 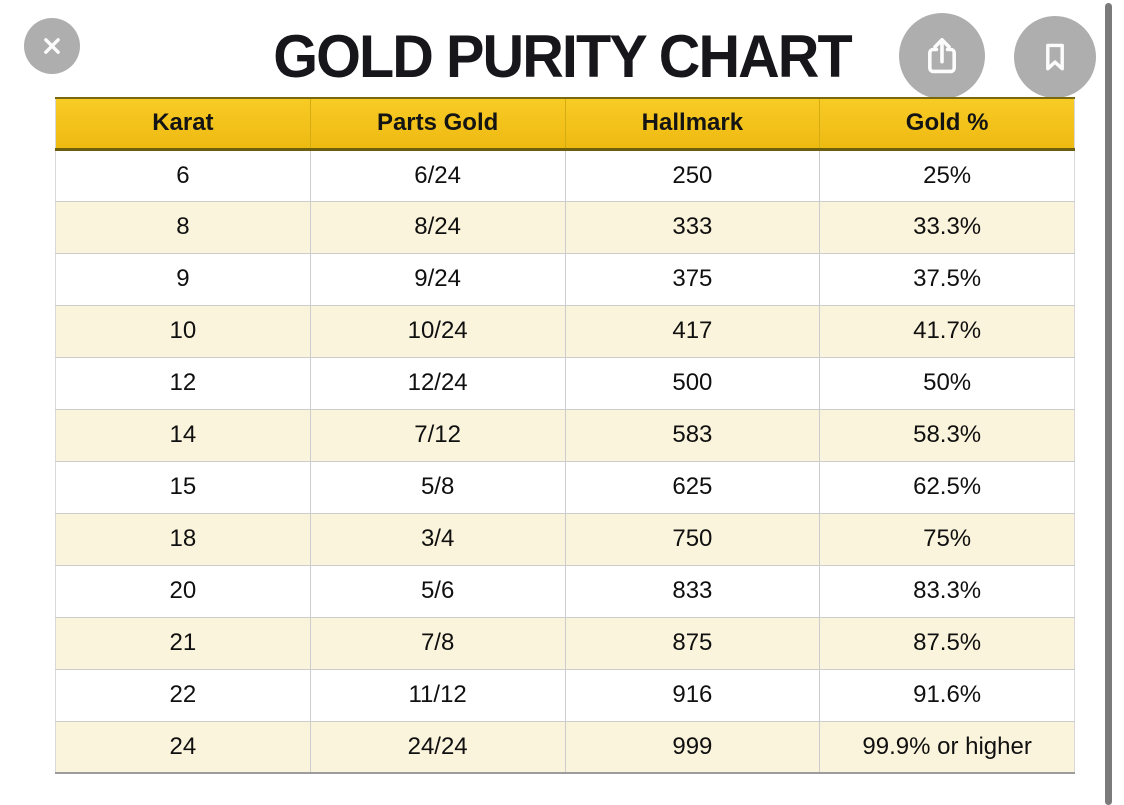 What do you see at coordinates (183, 590) in the screenshot?
I see `table-cell: 20` at bounding box center [183, 590].